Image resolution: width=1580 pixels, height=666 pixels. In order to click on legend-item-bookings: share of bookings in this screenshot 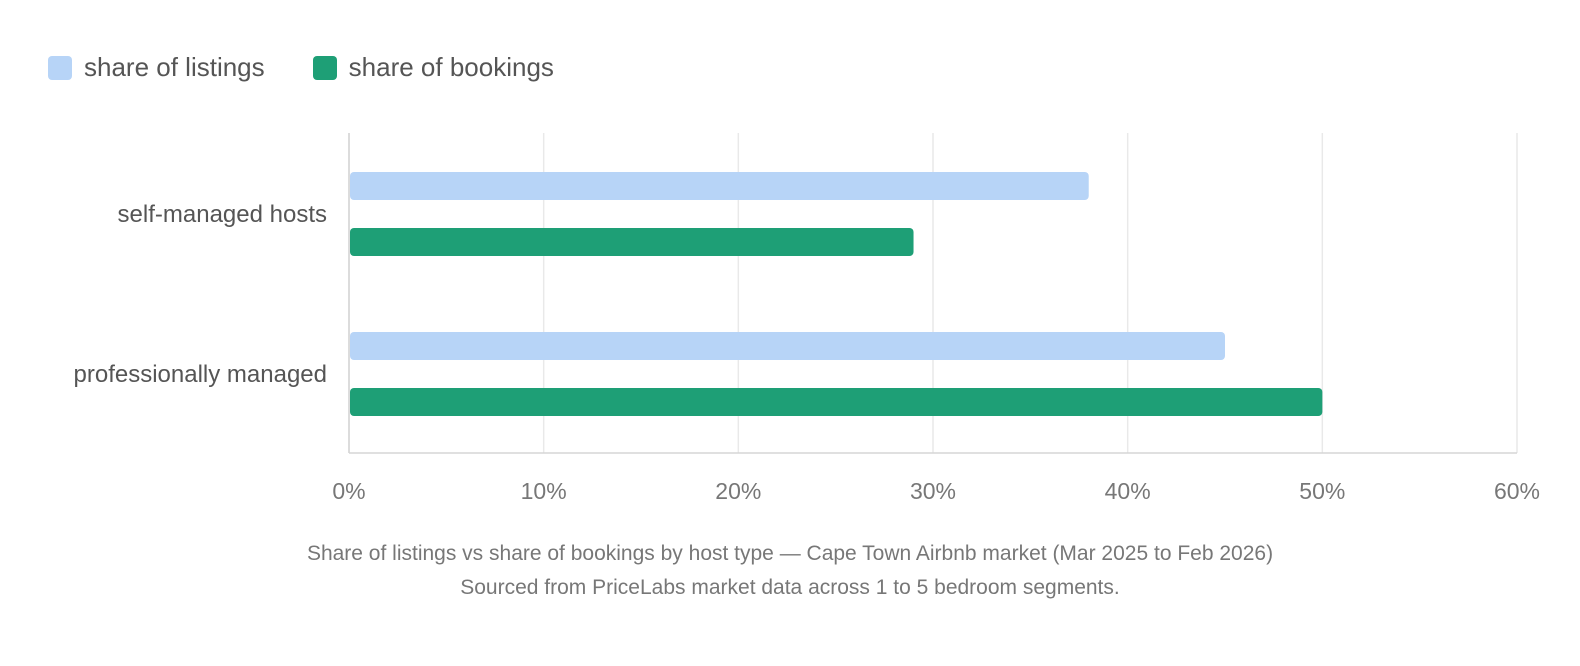, I will do `click(433, 67)`.